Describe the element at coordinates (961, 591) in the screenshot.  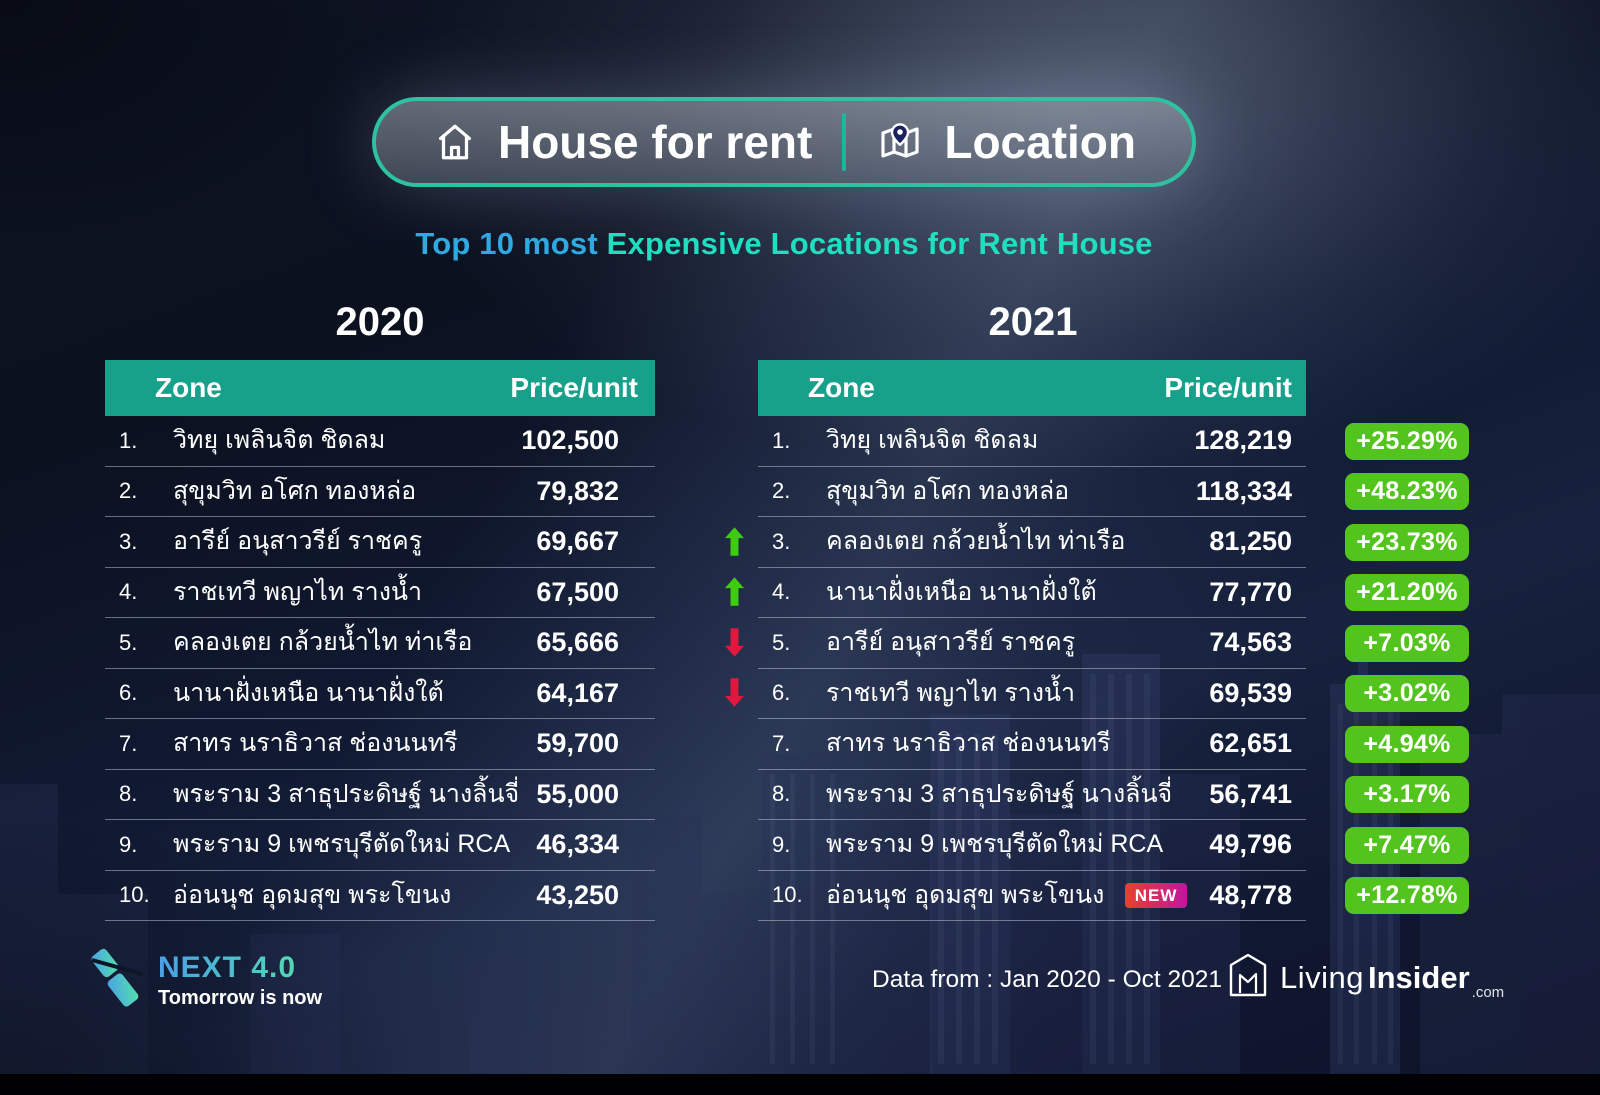
I see `zone-label: นานาฝั่งเหนือ นานาฝั่งใต้` at that location.